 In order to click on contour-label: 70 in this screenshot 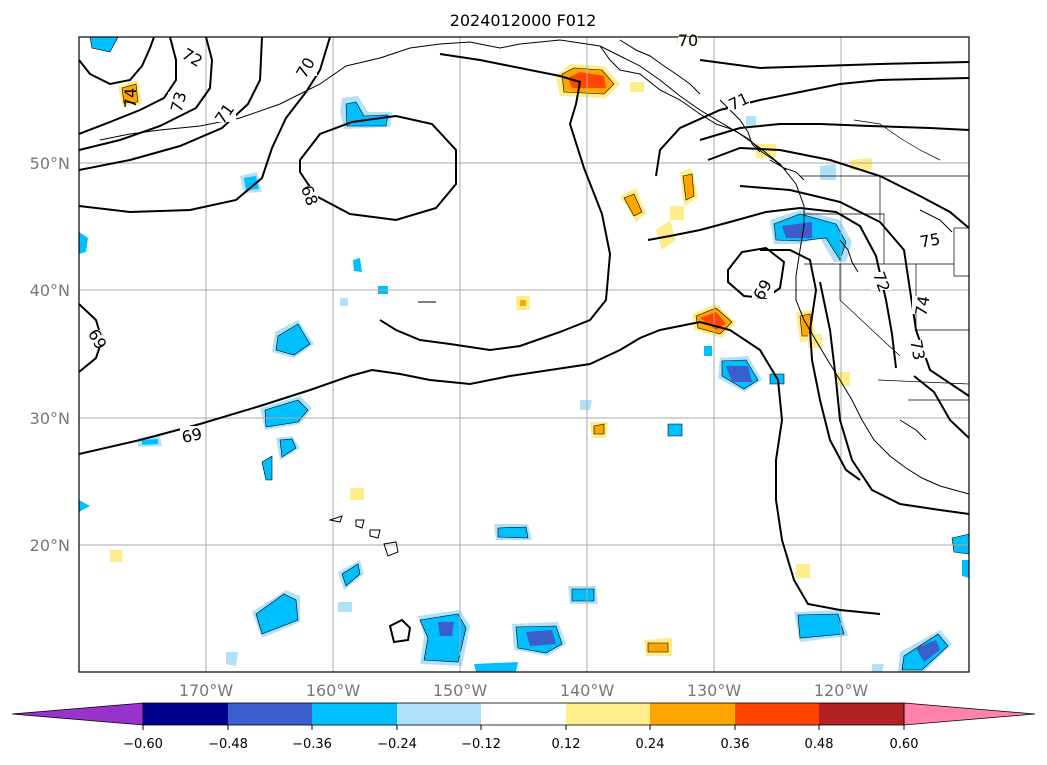, I will do `click(688, 40)`.